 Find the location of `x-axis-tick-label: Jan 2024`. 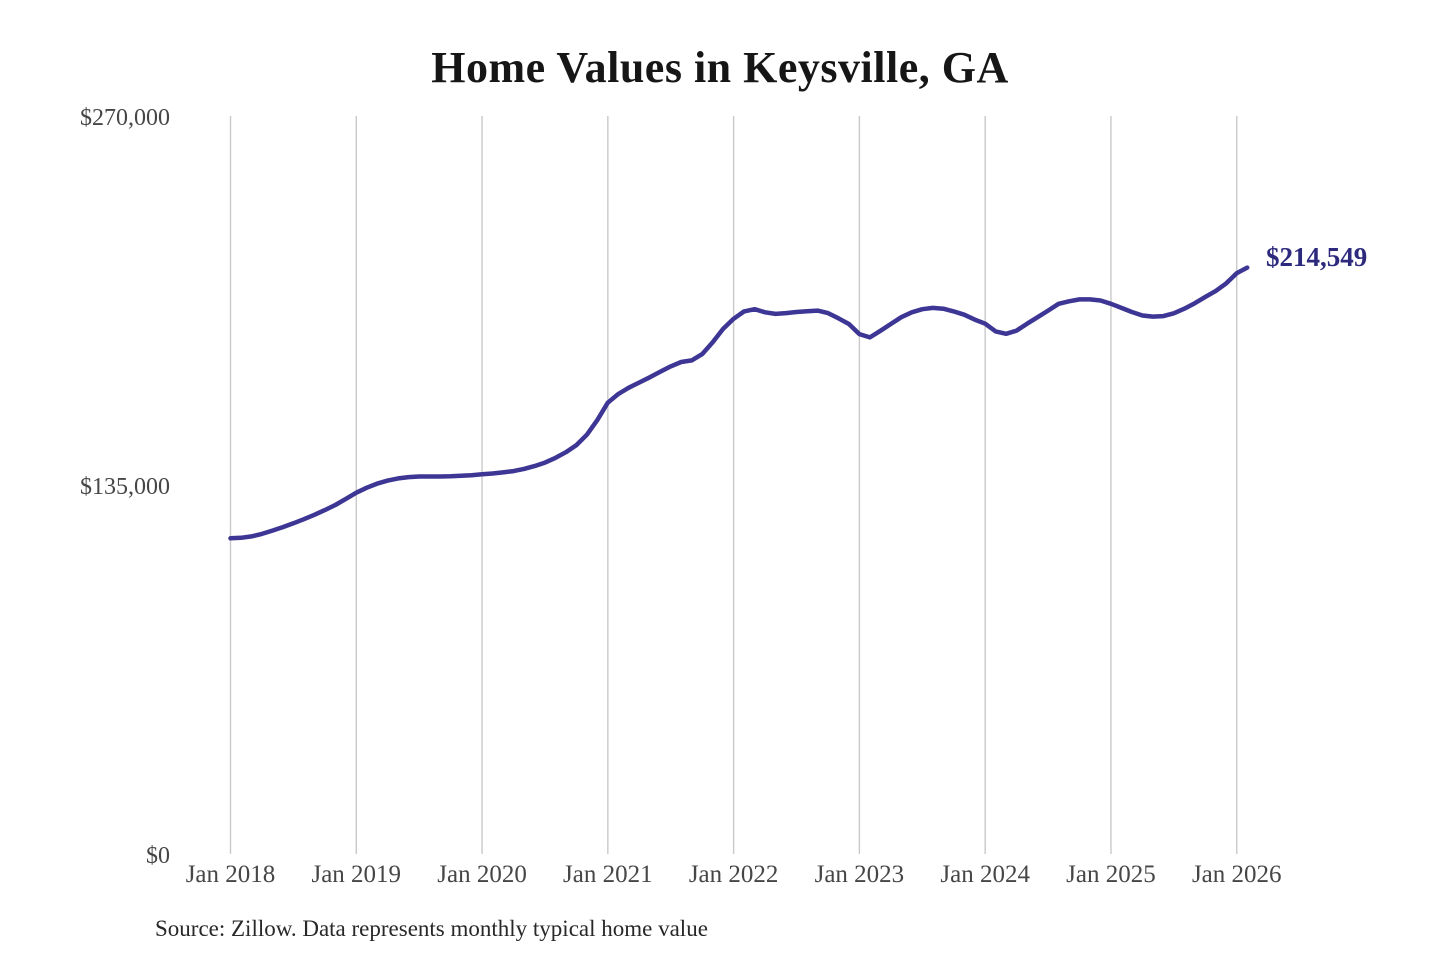

x-axis-tick-label: Jan 2024 is located at coordinates (985, 874).